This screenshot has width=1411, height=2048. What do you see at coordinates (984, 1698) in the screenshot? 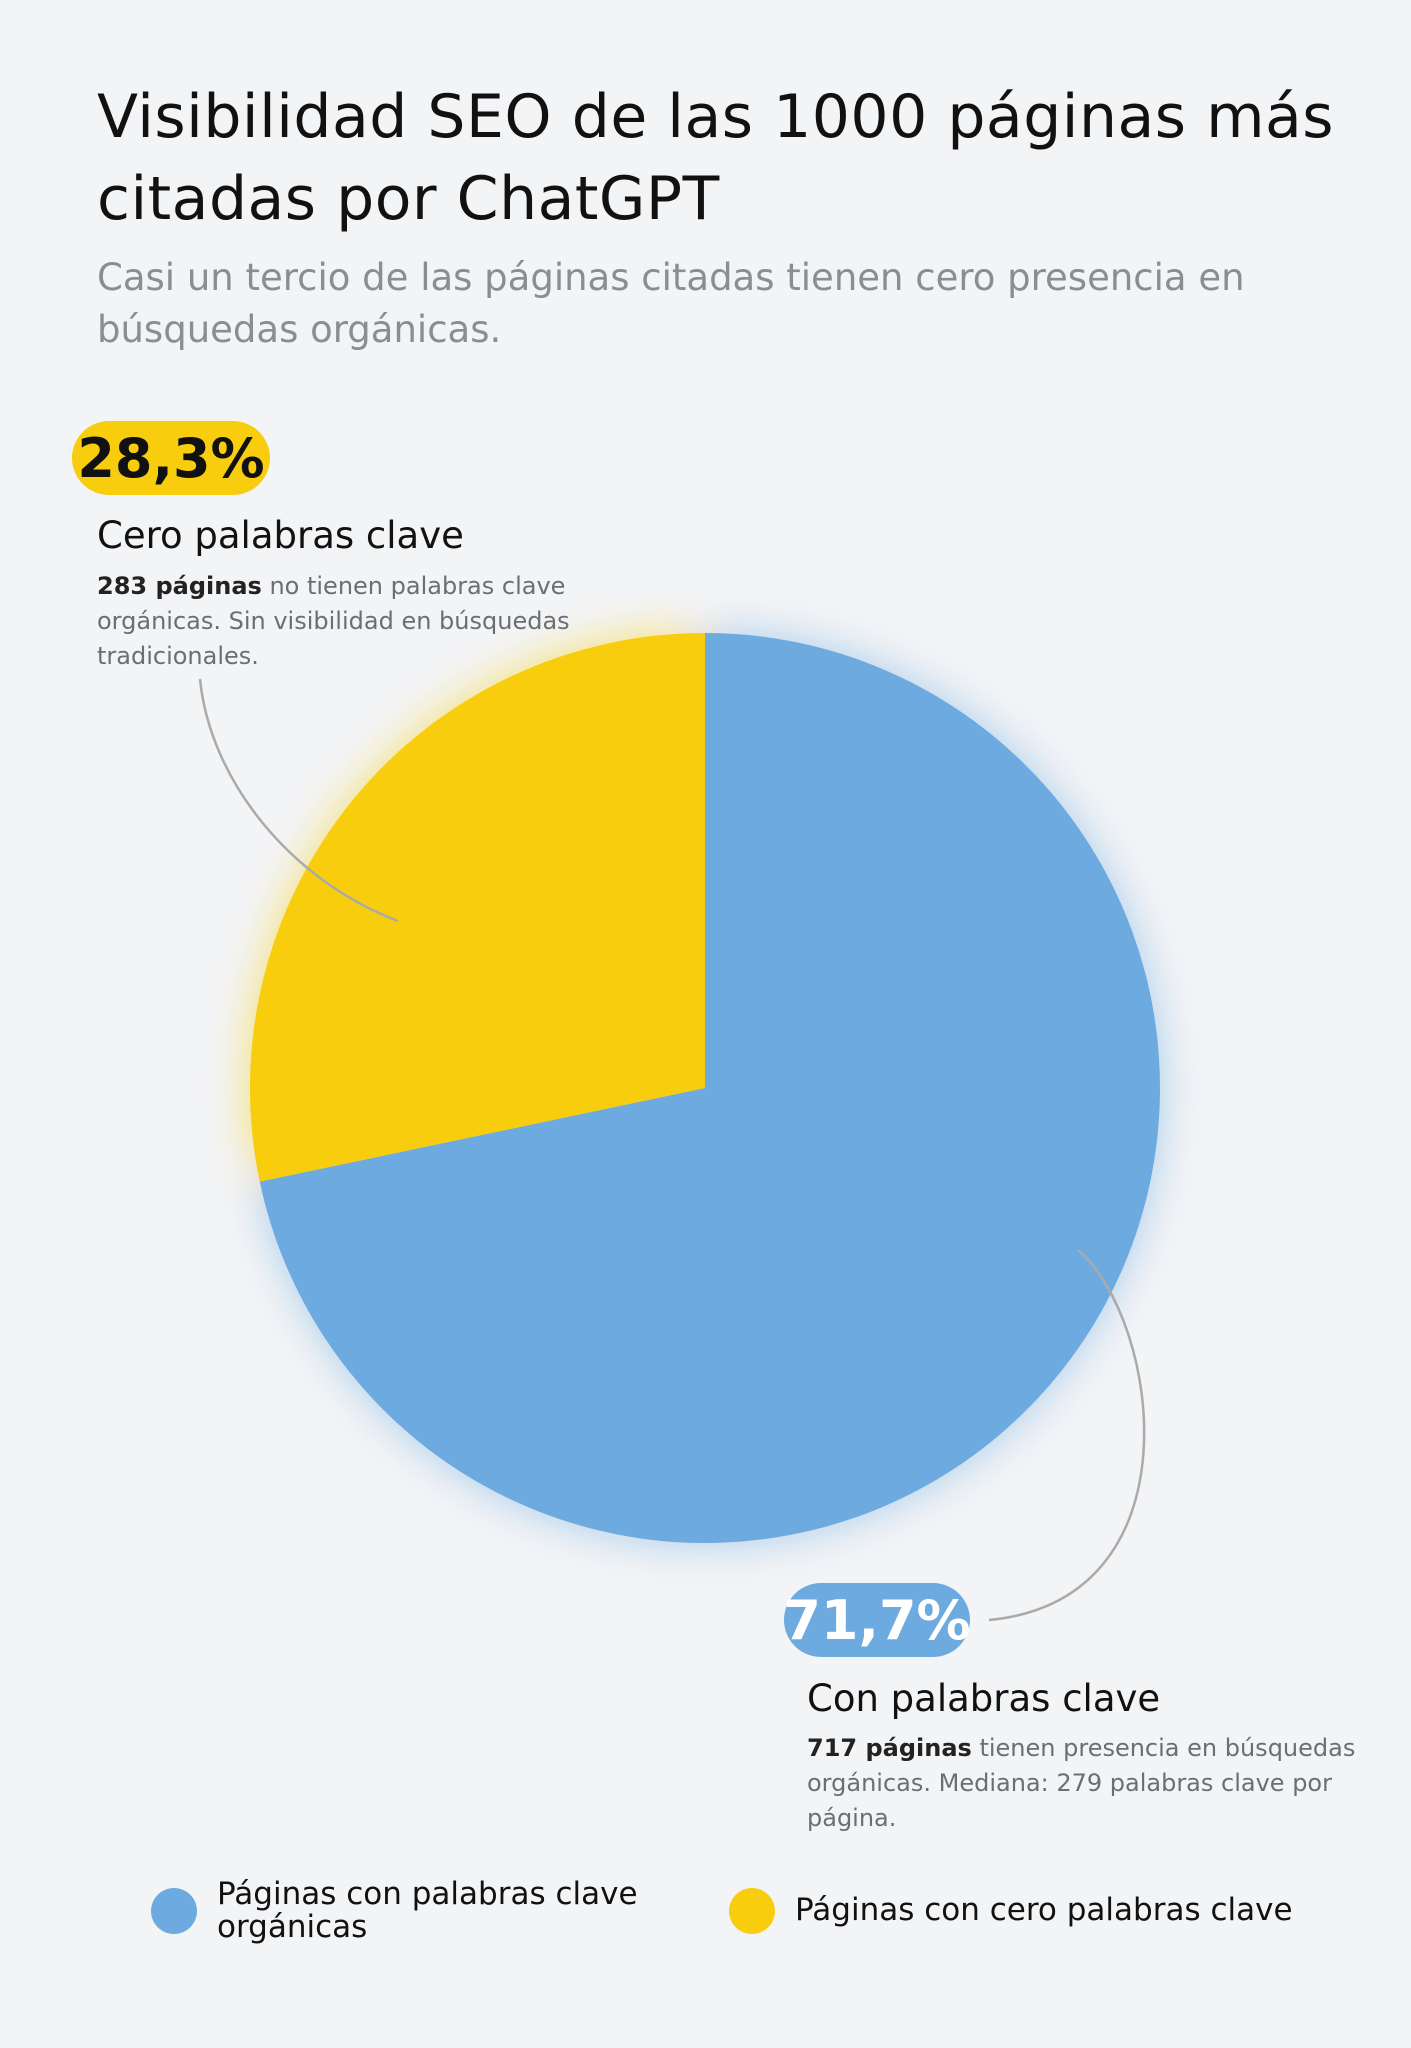
I see `annotation-title: Con palabras clave` at bounding box center [984, 1698].